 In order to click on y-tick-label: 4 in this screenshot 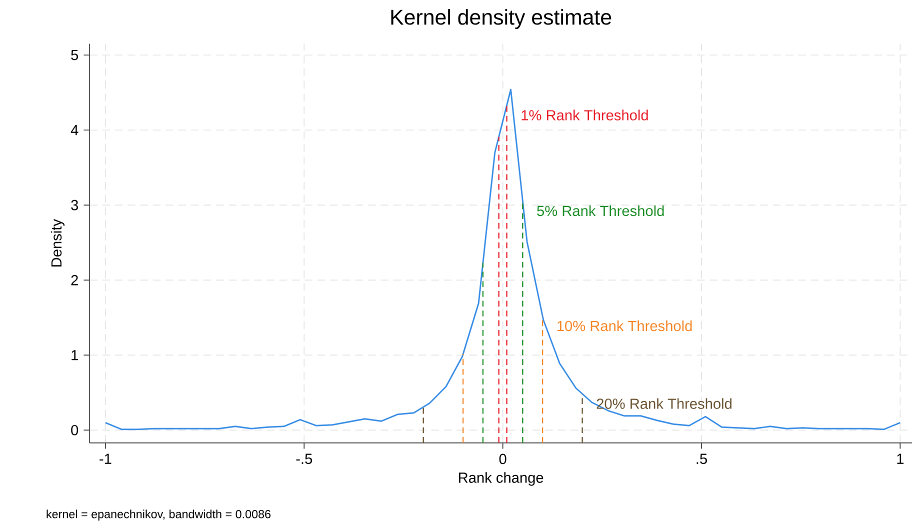, I will do `click(74, 130)`.